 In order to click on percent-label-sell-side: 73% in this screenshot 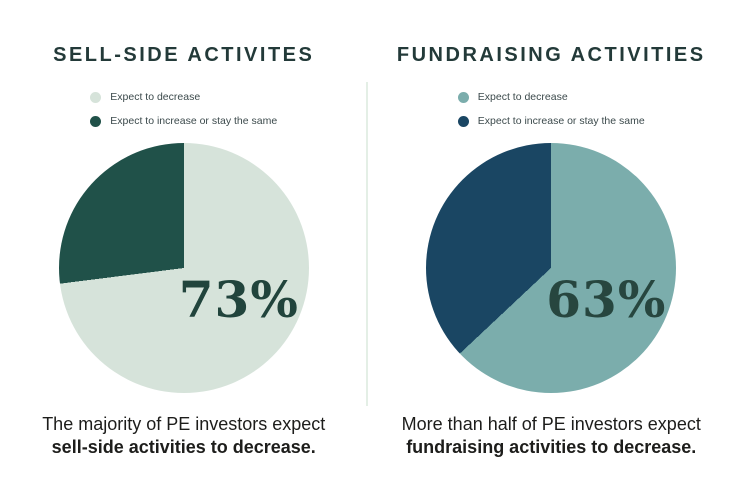, I will do `click(238, 299)`.